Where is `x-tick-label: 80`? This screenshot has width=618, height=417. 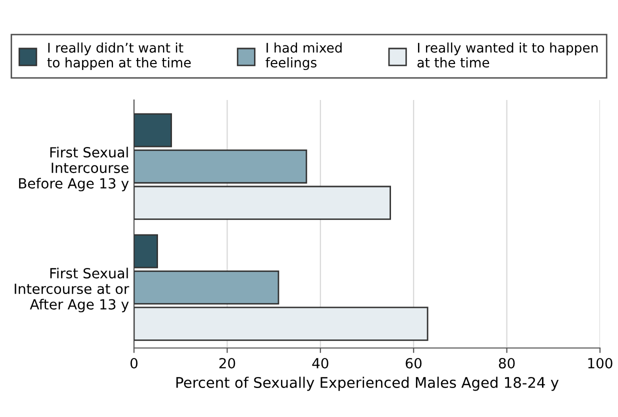
x-tick-label: 80 is located at coordinates (506, 363).